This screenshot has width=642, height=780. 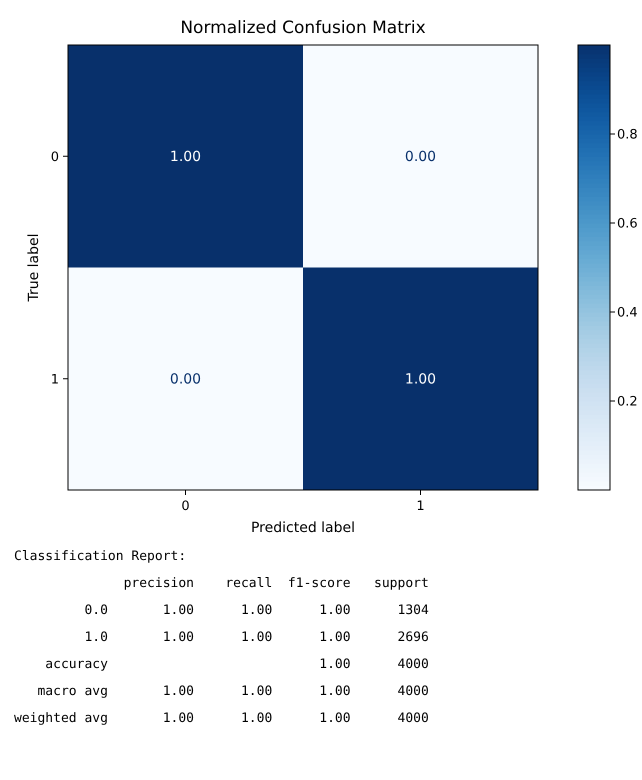 I want to click on text: 1.0 1.00 1.00 1.00 2696, so click(x=221, y=637).